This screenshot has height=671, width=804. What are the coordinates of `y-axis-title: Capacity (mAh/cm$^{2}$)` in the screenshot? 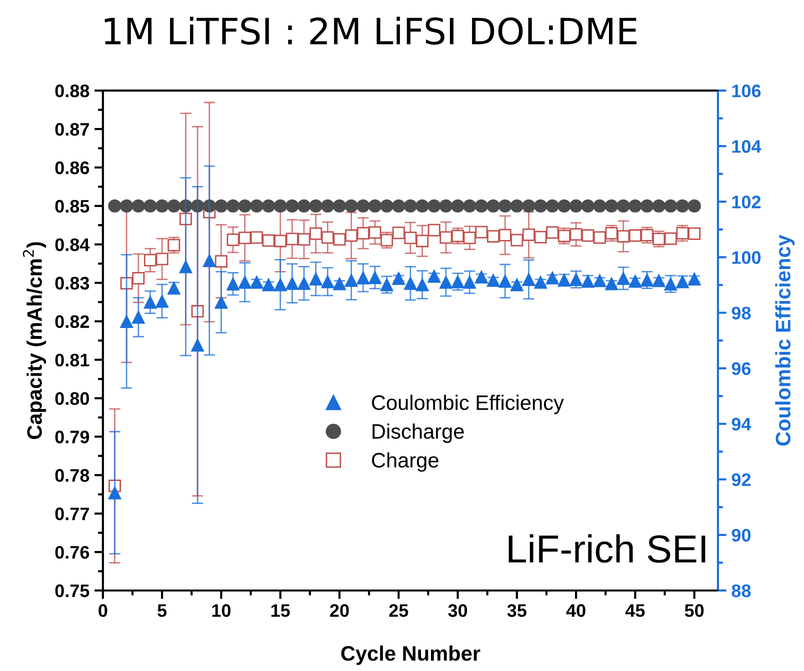 It's located at (34, 341).